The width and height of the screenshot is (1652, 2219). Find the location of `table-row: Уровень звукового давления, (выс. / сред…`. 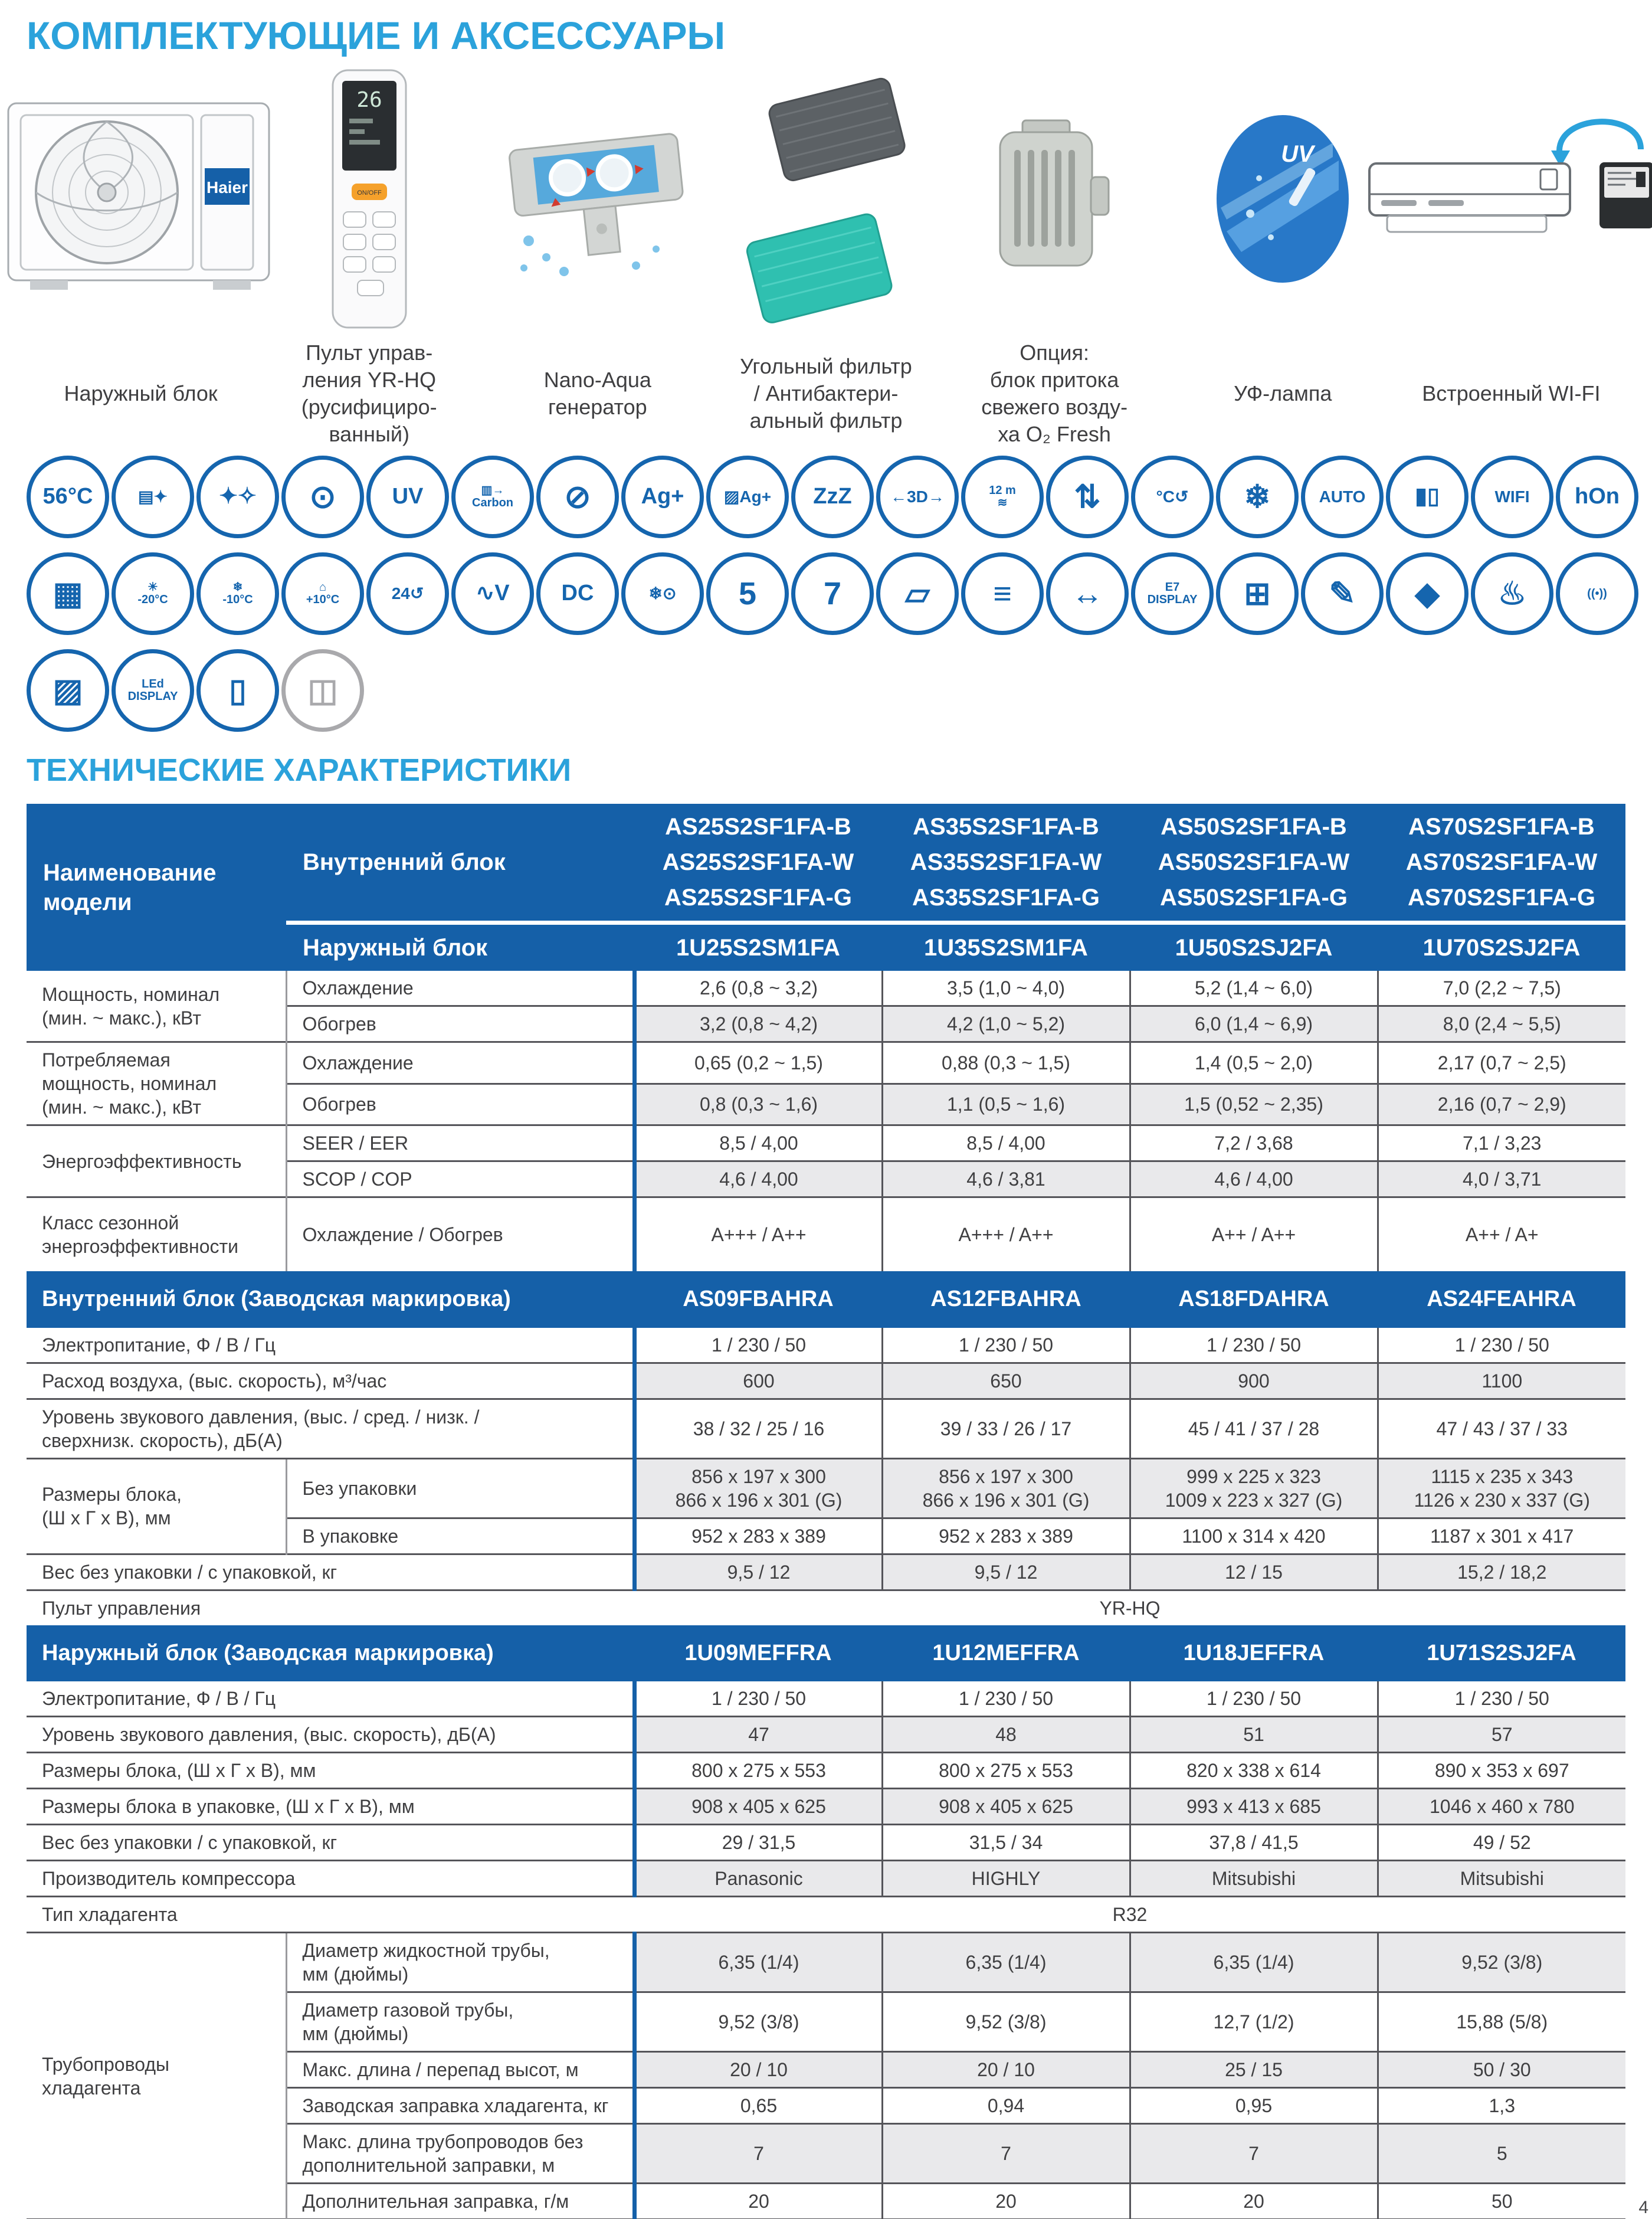

table-row: Уровень звукового давления, (выс. / сред… is located at coordinates (826, 1427).